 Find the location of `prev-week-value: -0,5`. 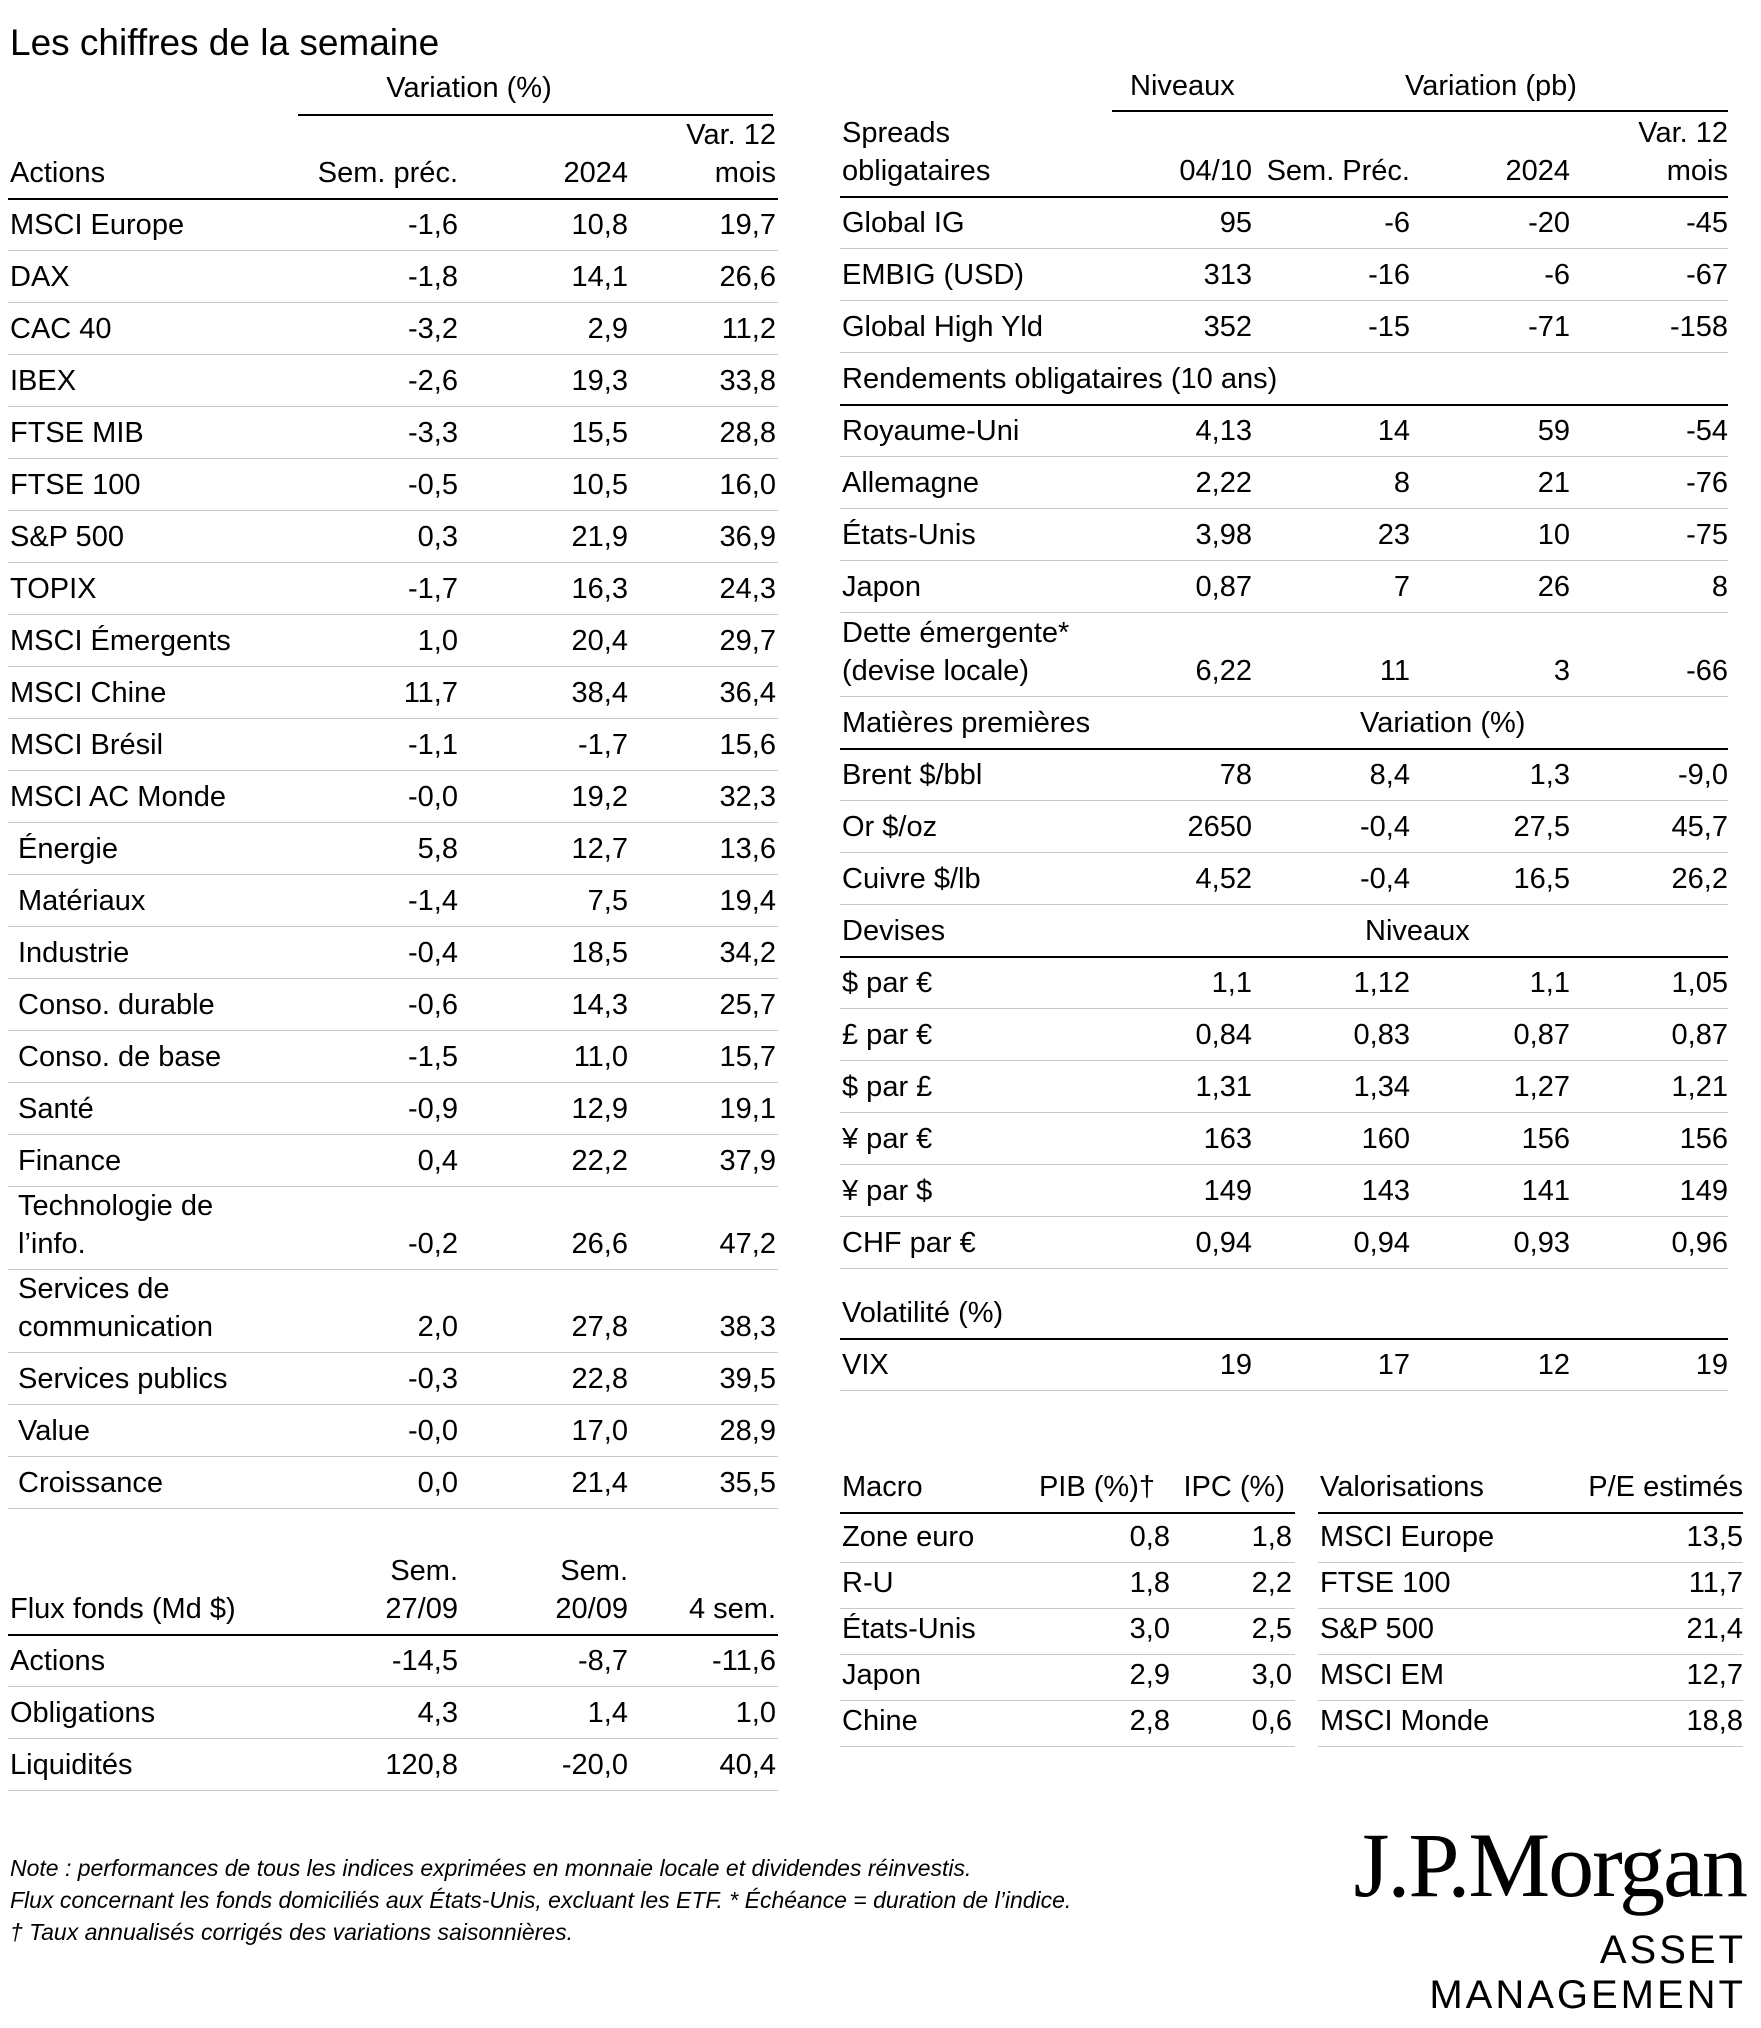

prev-week-value: -0,5 is located at coordinates (433, 485).